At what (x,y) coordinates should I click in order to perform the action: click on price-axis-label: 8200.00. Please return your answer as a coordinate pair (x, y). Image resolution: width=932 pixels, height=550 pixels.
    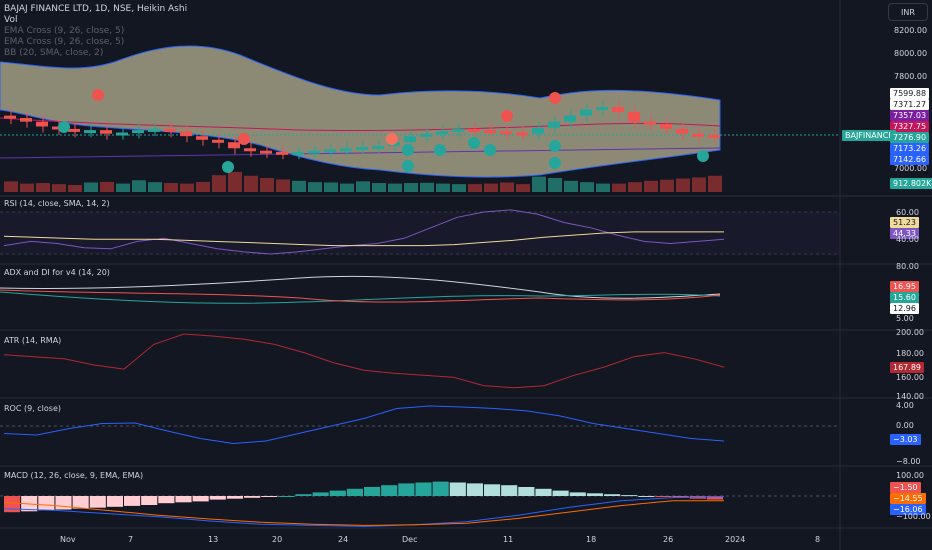
    Looking at the image, I should click on (911, 30).